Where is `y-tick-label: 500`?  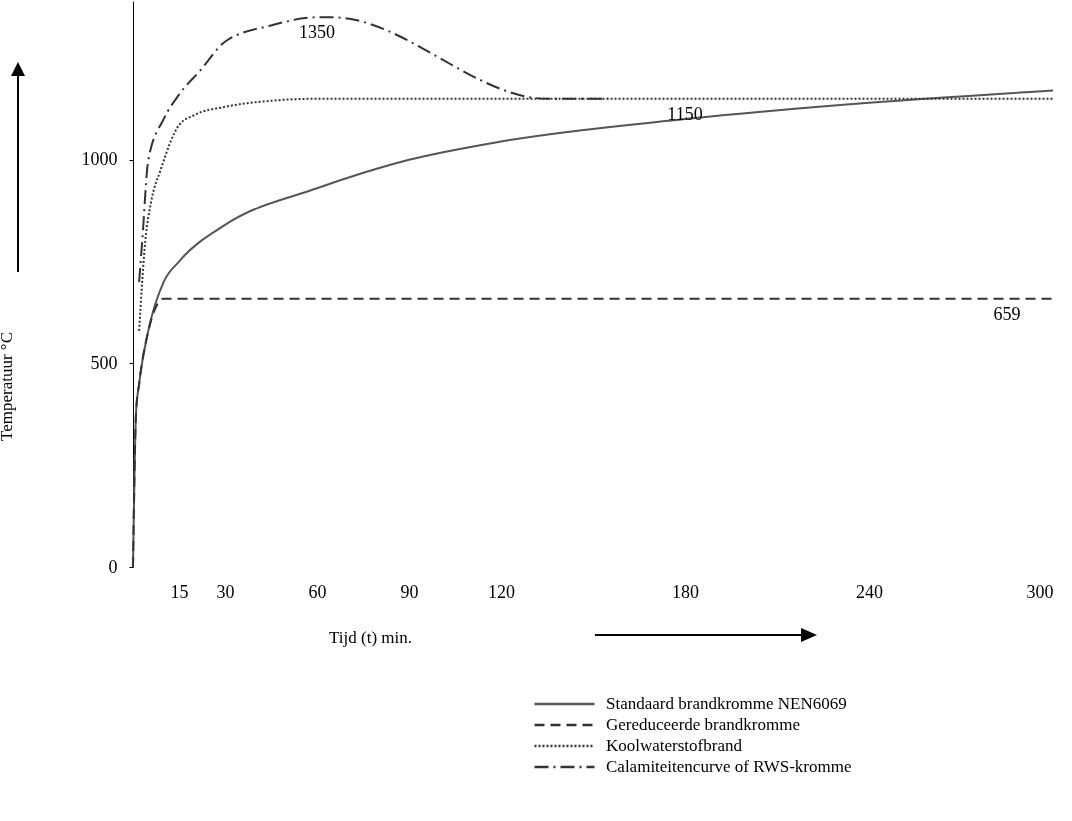
y-tick-label: 500 is located at coordinates (104, 362).